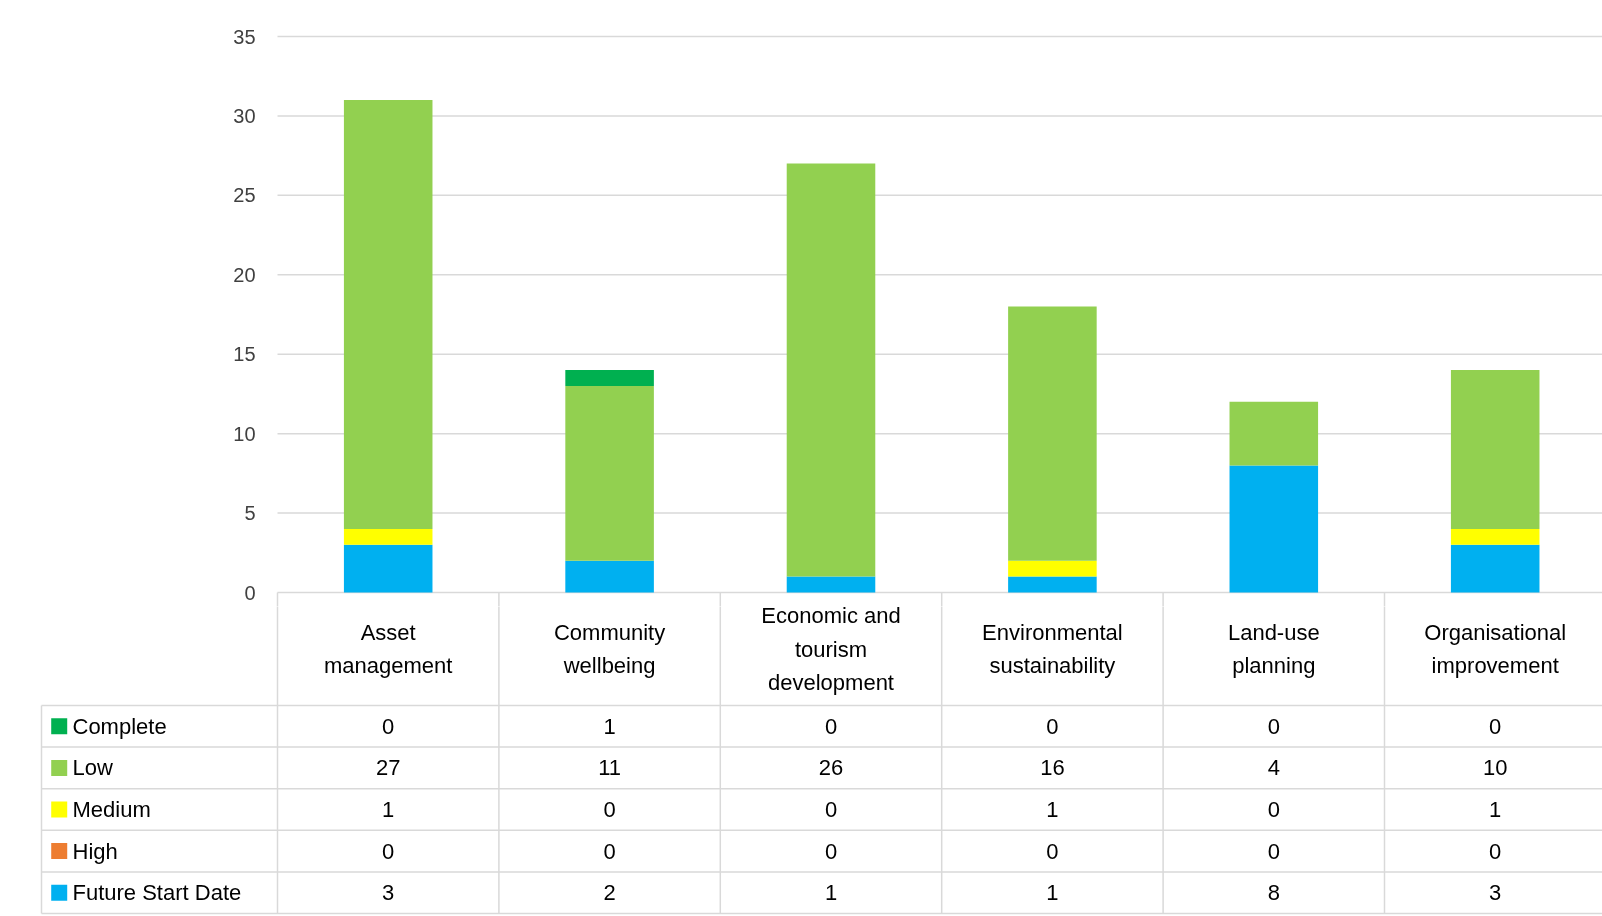 The width and height of the screenshot is (1602, 916). Describe the element at coordinates (92, 768) in the screenshot. I see `legend-label: Low` at that location.